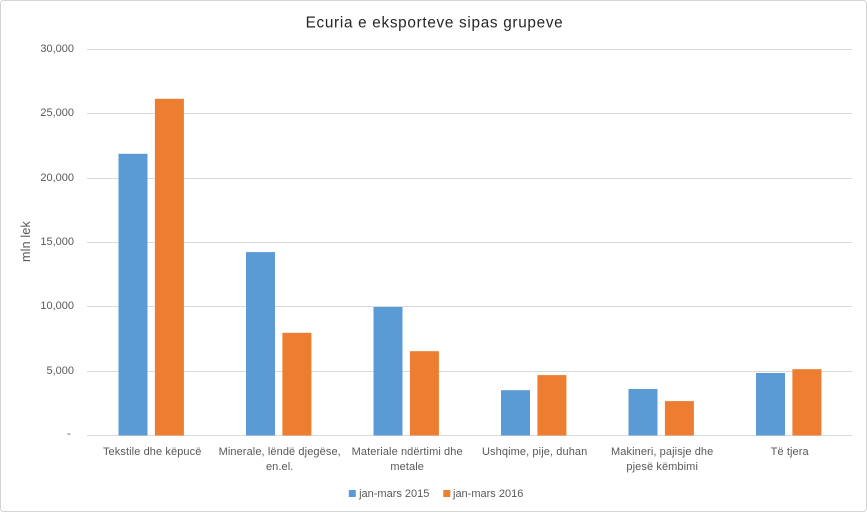  Describe the element at coordinates (280, 452) in the screenshot. I see `svg-text: Minerale, lëndë djegëse,` at that location.